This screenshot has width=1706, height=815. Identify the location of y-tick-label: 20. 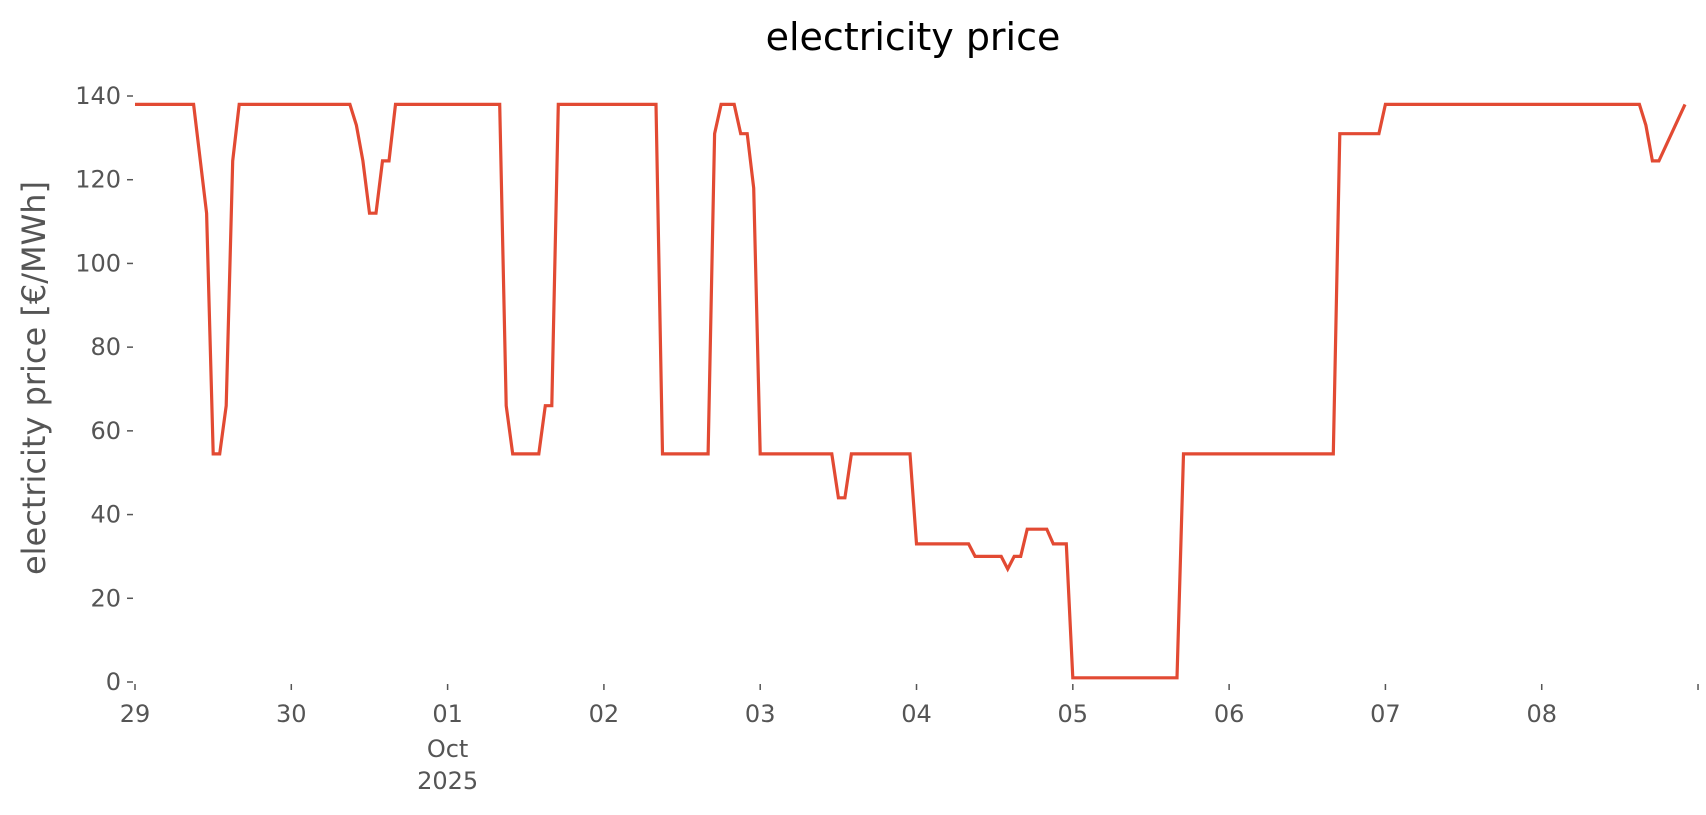
(105, 598).